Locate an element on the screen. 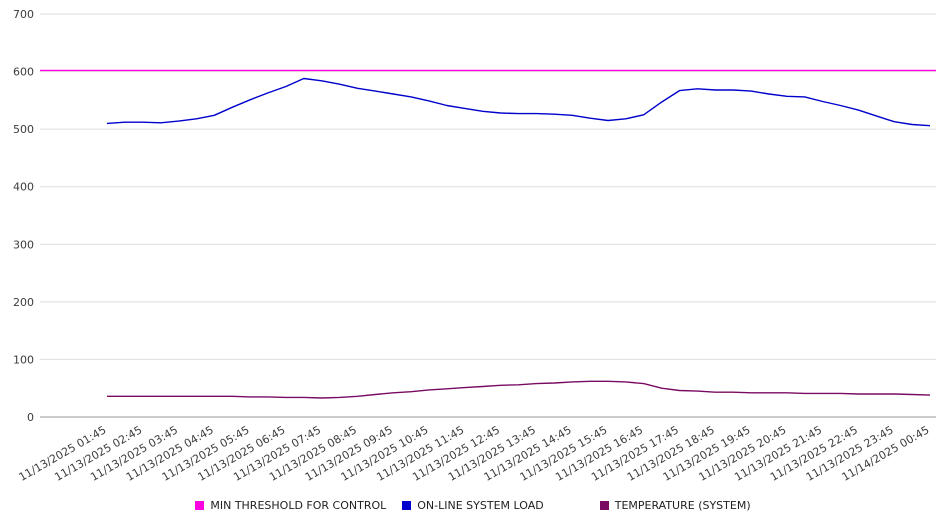  legend-item-temperature-system: TEMPERATURE (SYSTEM) is located at coordinates (675, 505).